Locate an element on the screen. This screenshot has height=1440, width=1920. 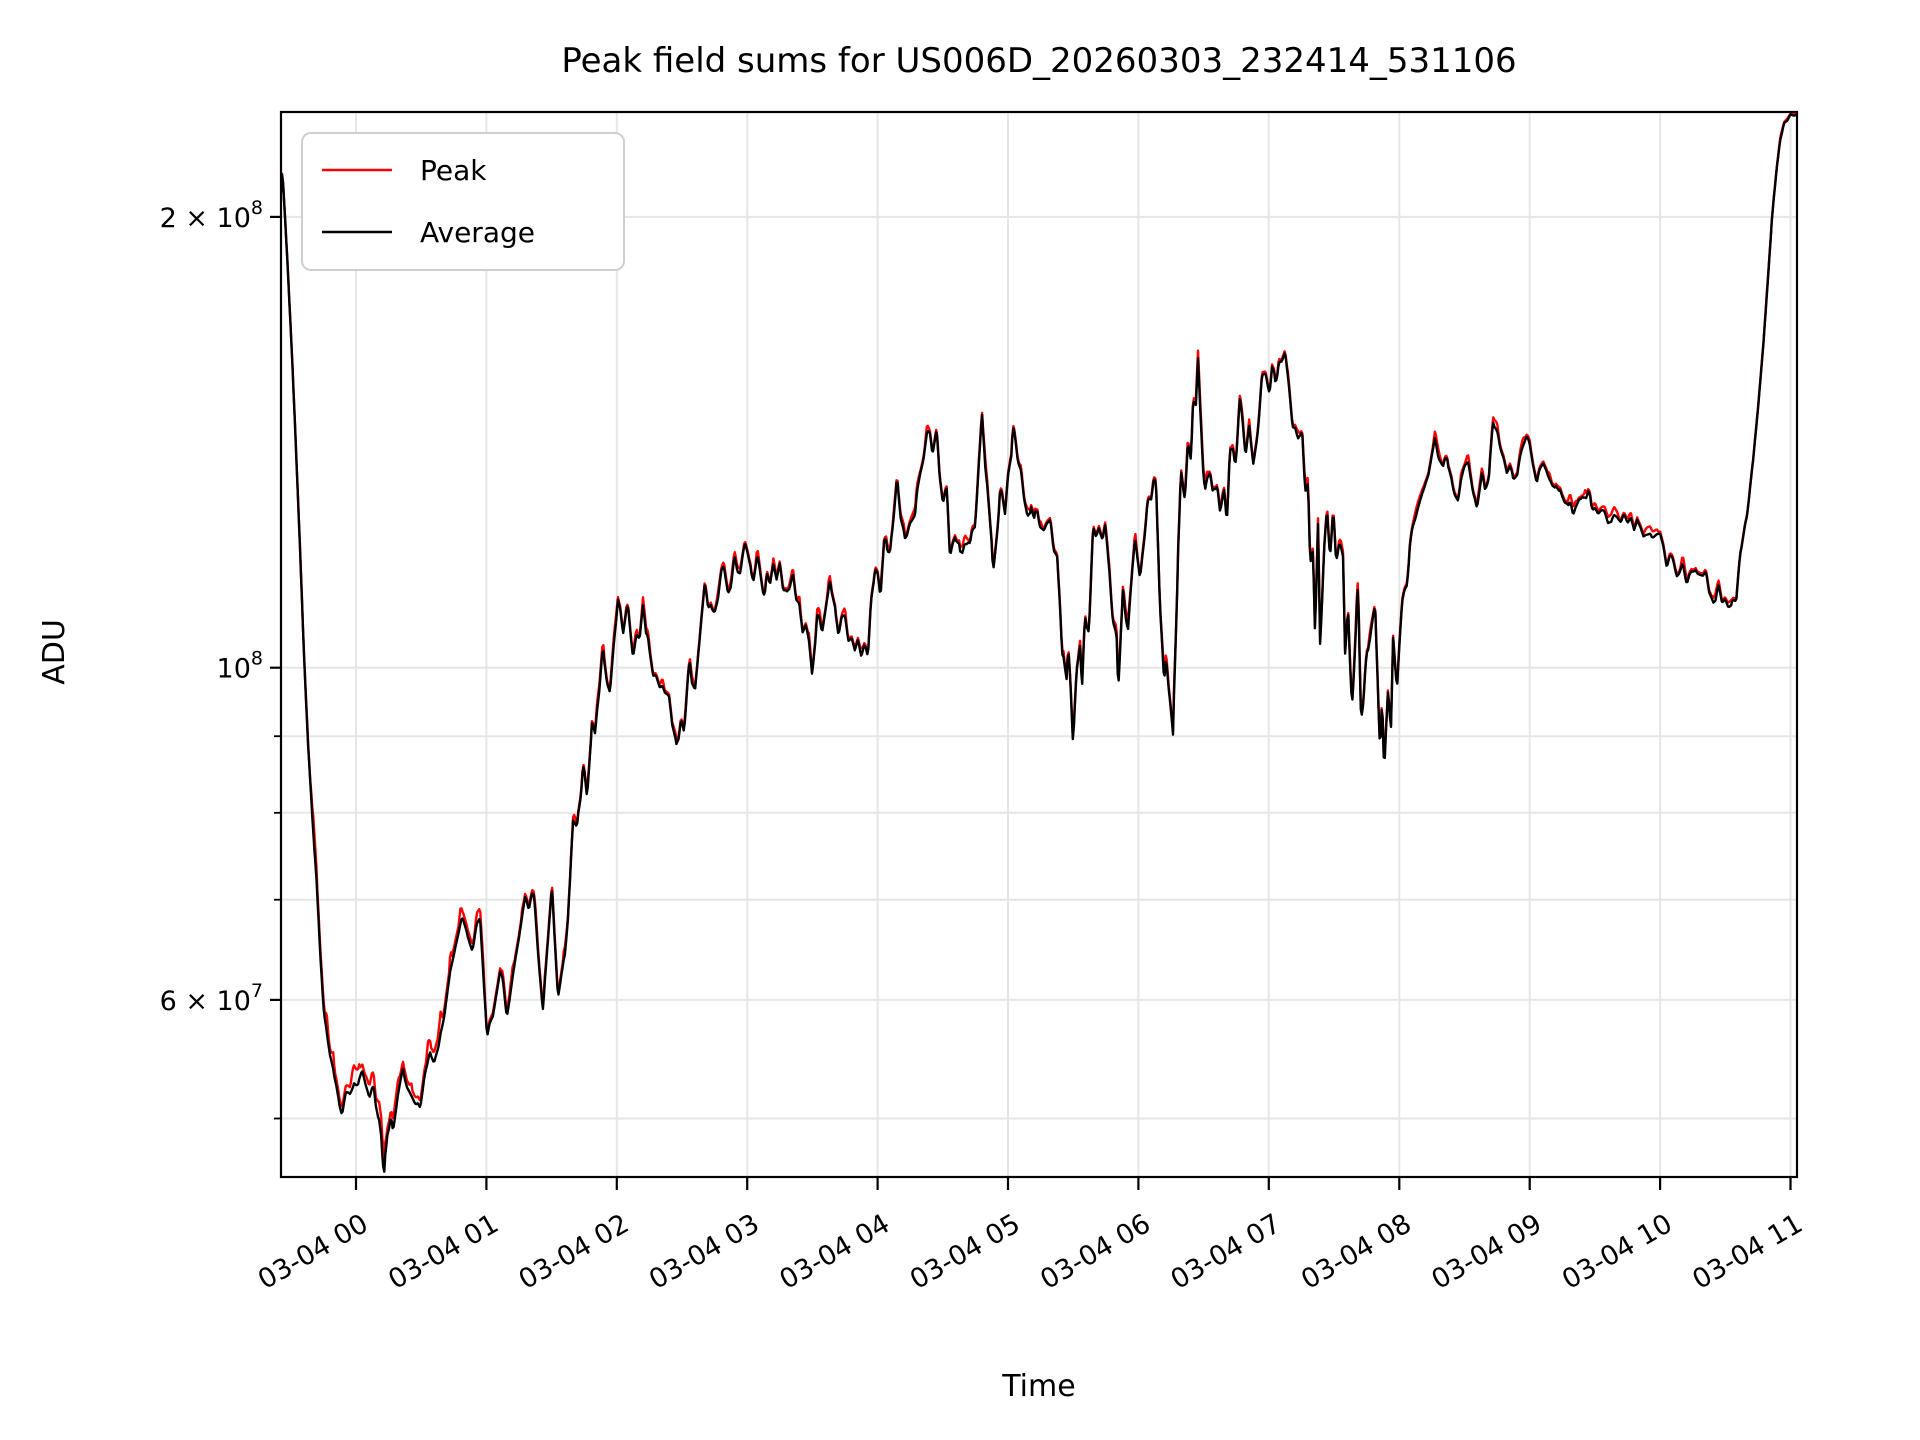
x-tick-label: 03-04 07 is located at coordinates (1226, 1252).